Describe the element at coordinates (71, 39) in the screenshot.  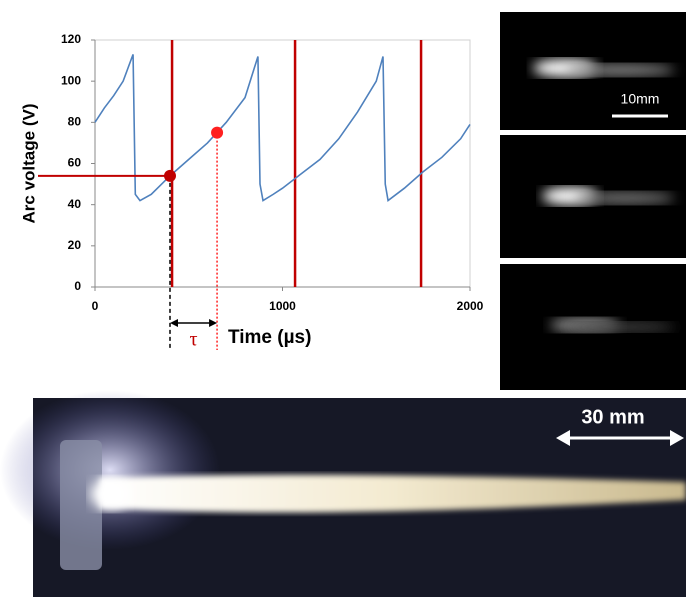
I see `y-tick-label: 120` at that location.